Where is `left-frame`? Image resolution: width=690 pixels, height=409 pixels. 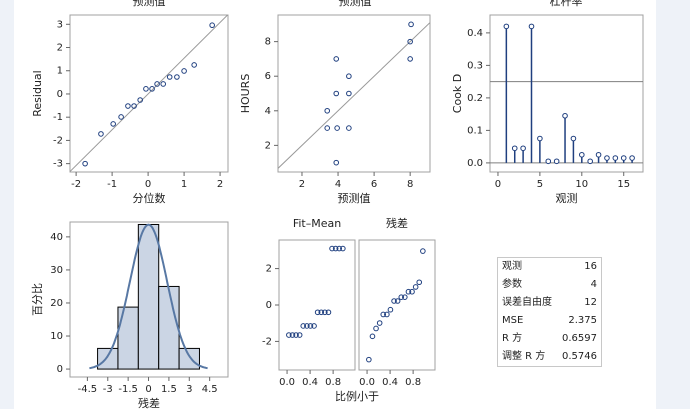
left-frame is located at coordinates (7, 204).